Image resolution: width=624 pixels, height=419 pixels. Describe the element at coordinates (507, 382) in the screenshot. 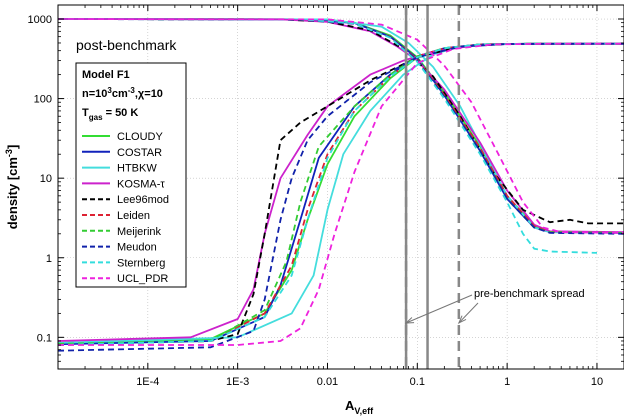

I see `x-tick-label: 1` at that location.